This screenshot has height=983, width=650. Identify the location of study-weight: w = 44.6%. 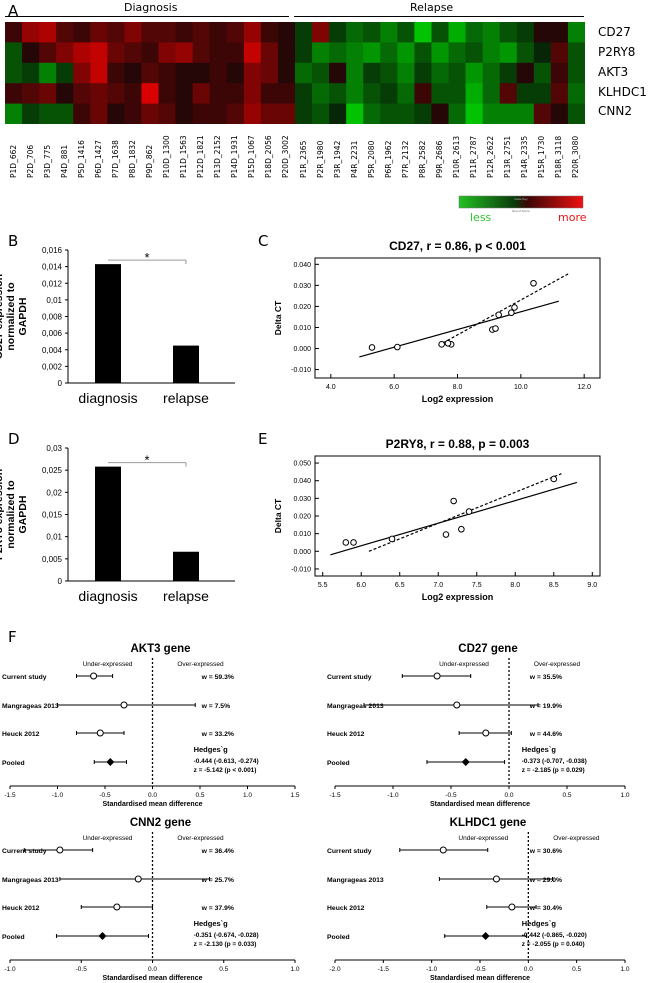
(545, 734).